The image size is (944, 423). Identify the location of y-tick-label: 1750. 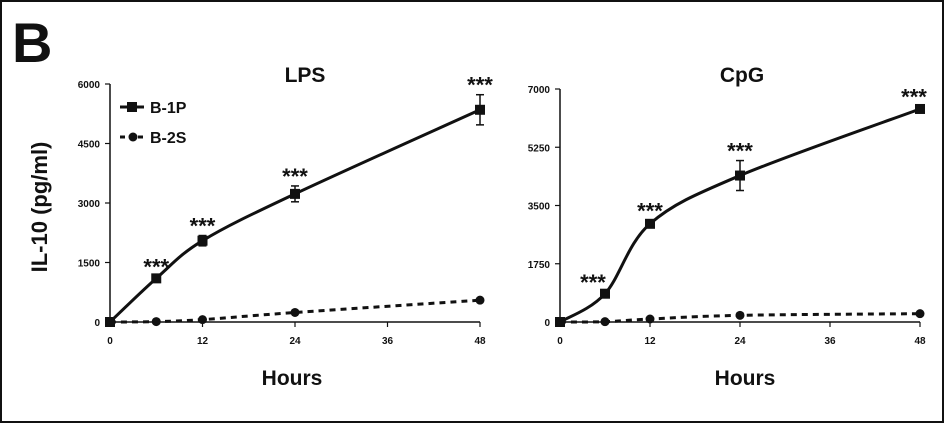
(539, 265).